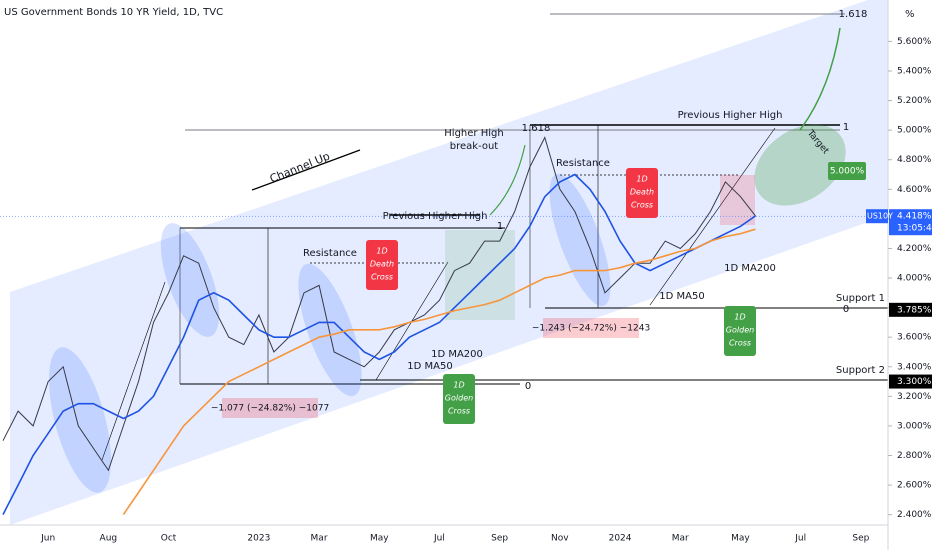 This screenshot has height=550, width=932. I want to click on symbol-tag, so click(877, 216).